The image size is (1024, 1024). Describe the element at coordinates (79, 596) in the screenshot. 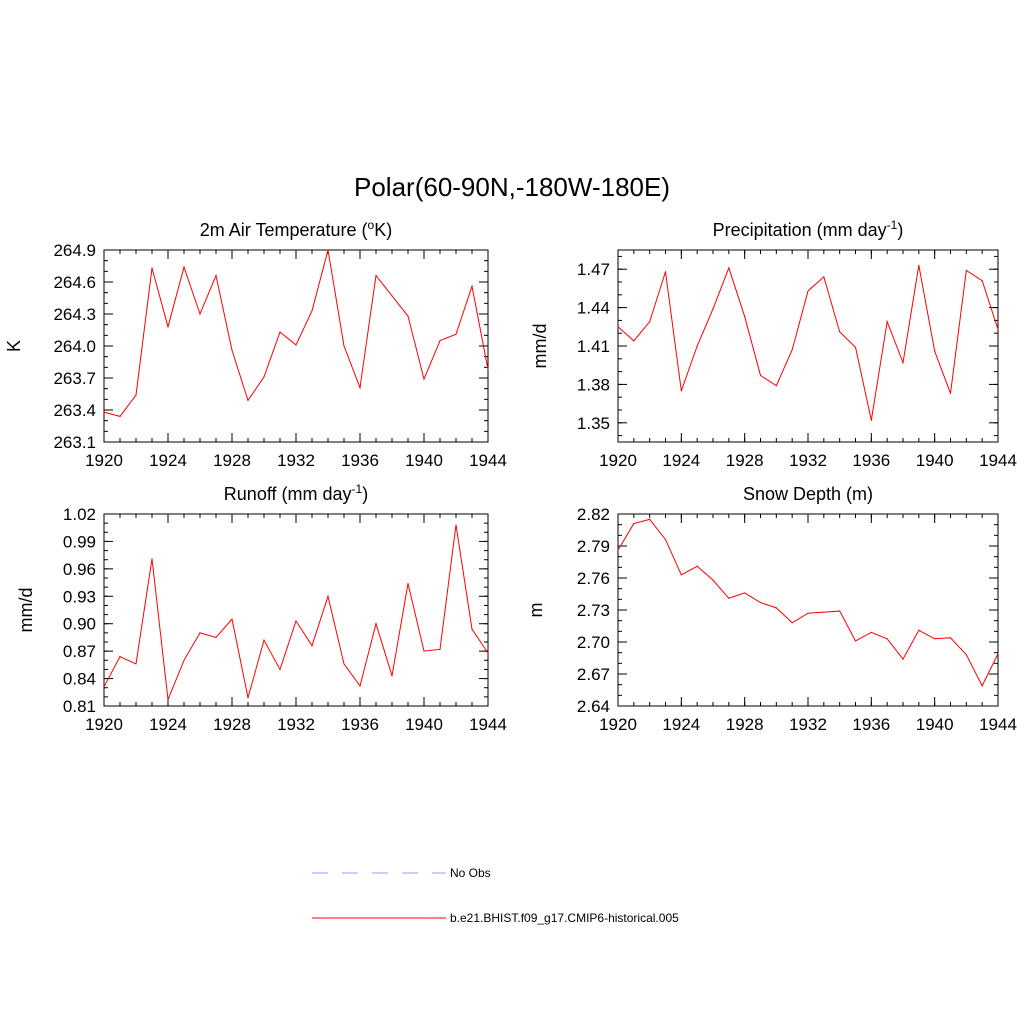

I see `y-tick-label: 0.93` at that location.